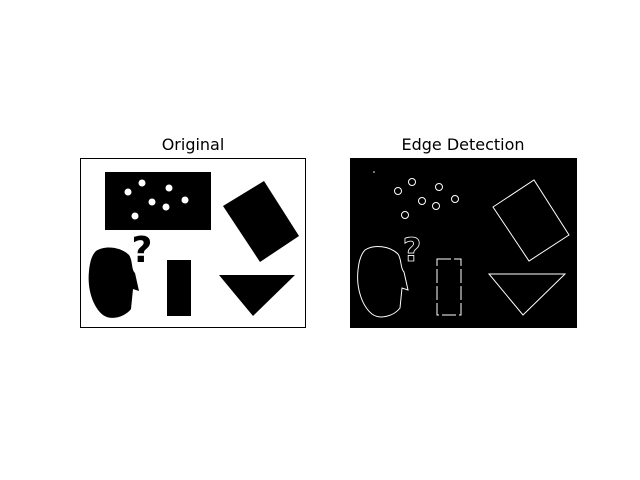 The image size is (640, 480). I want to click on question-mark-edge: ?, so click(412, 250).